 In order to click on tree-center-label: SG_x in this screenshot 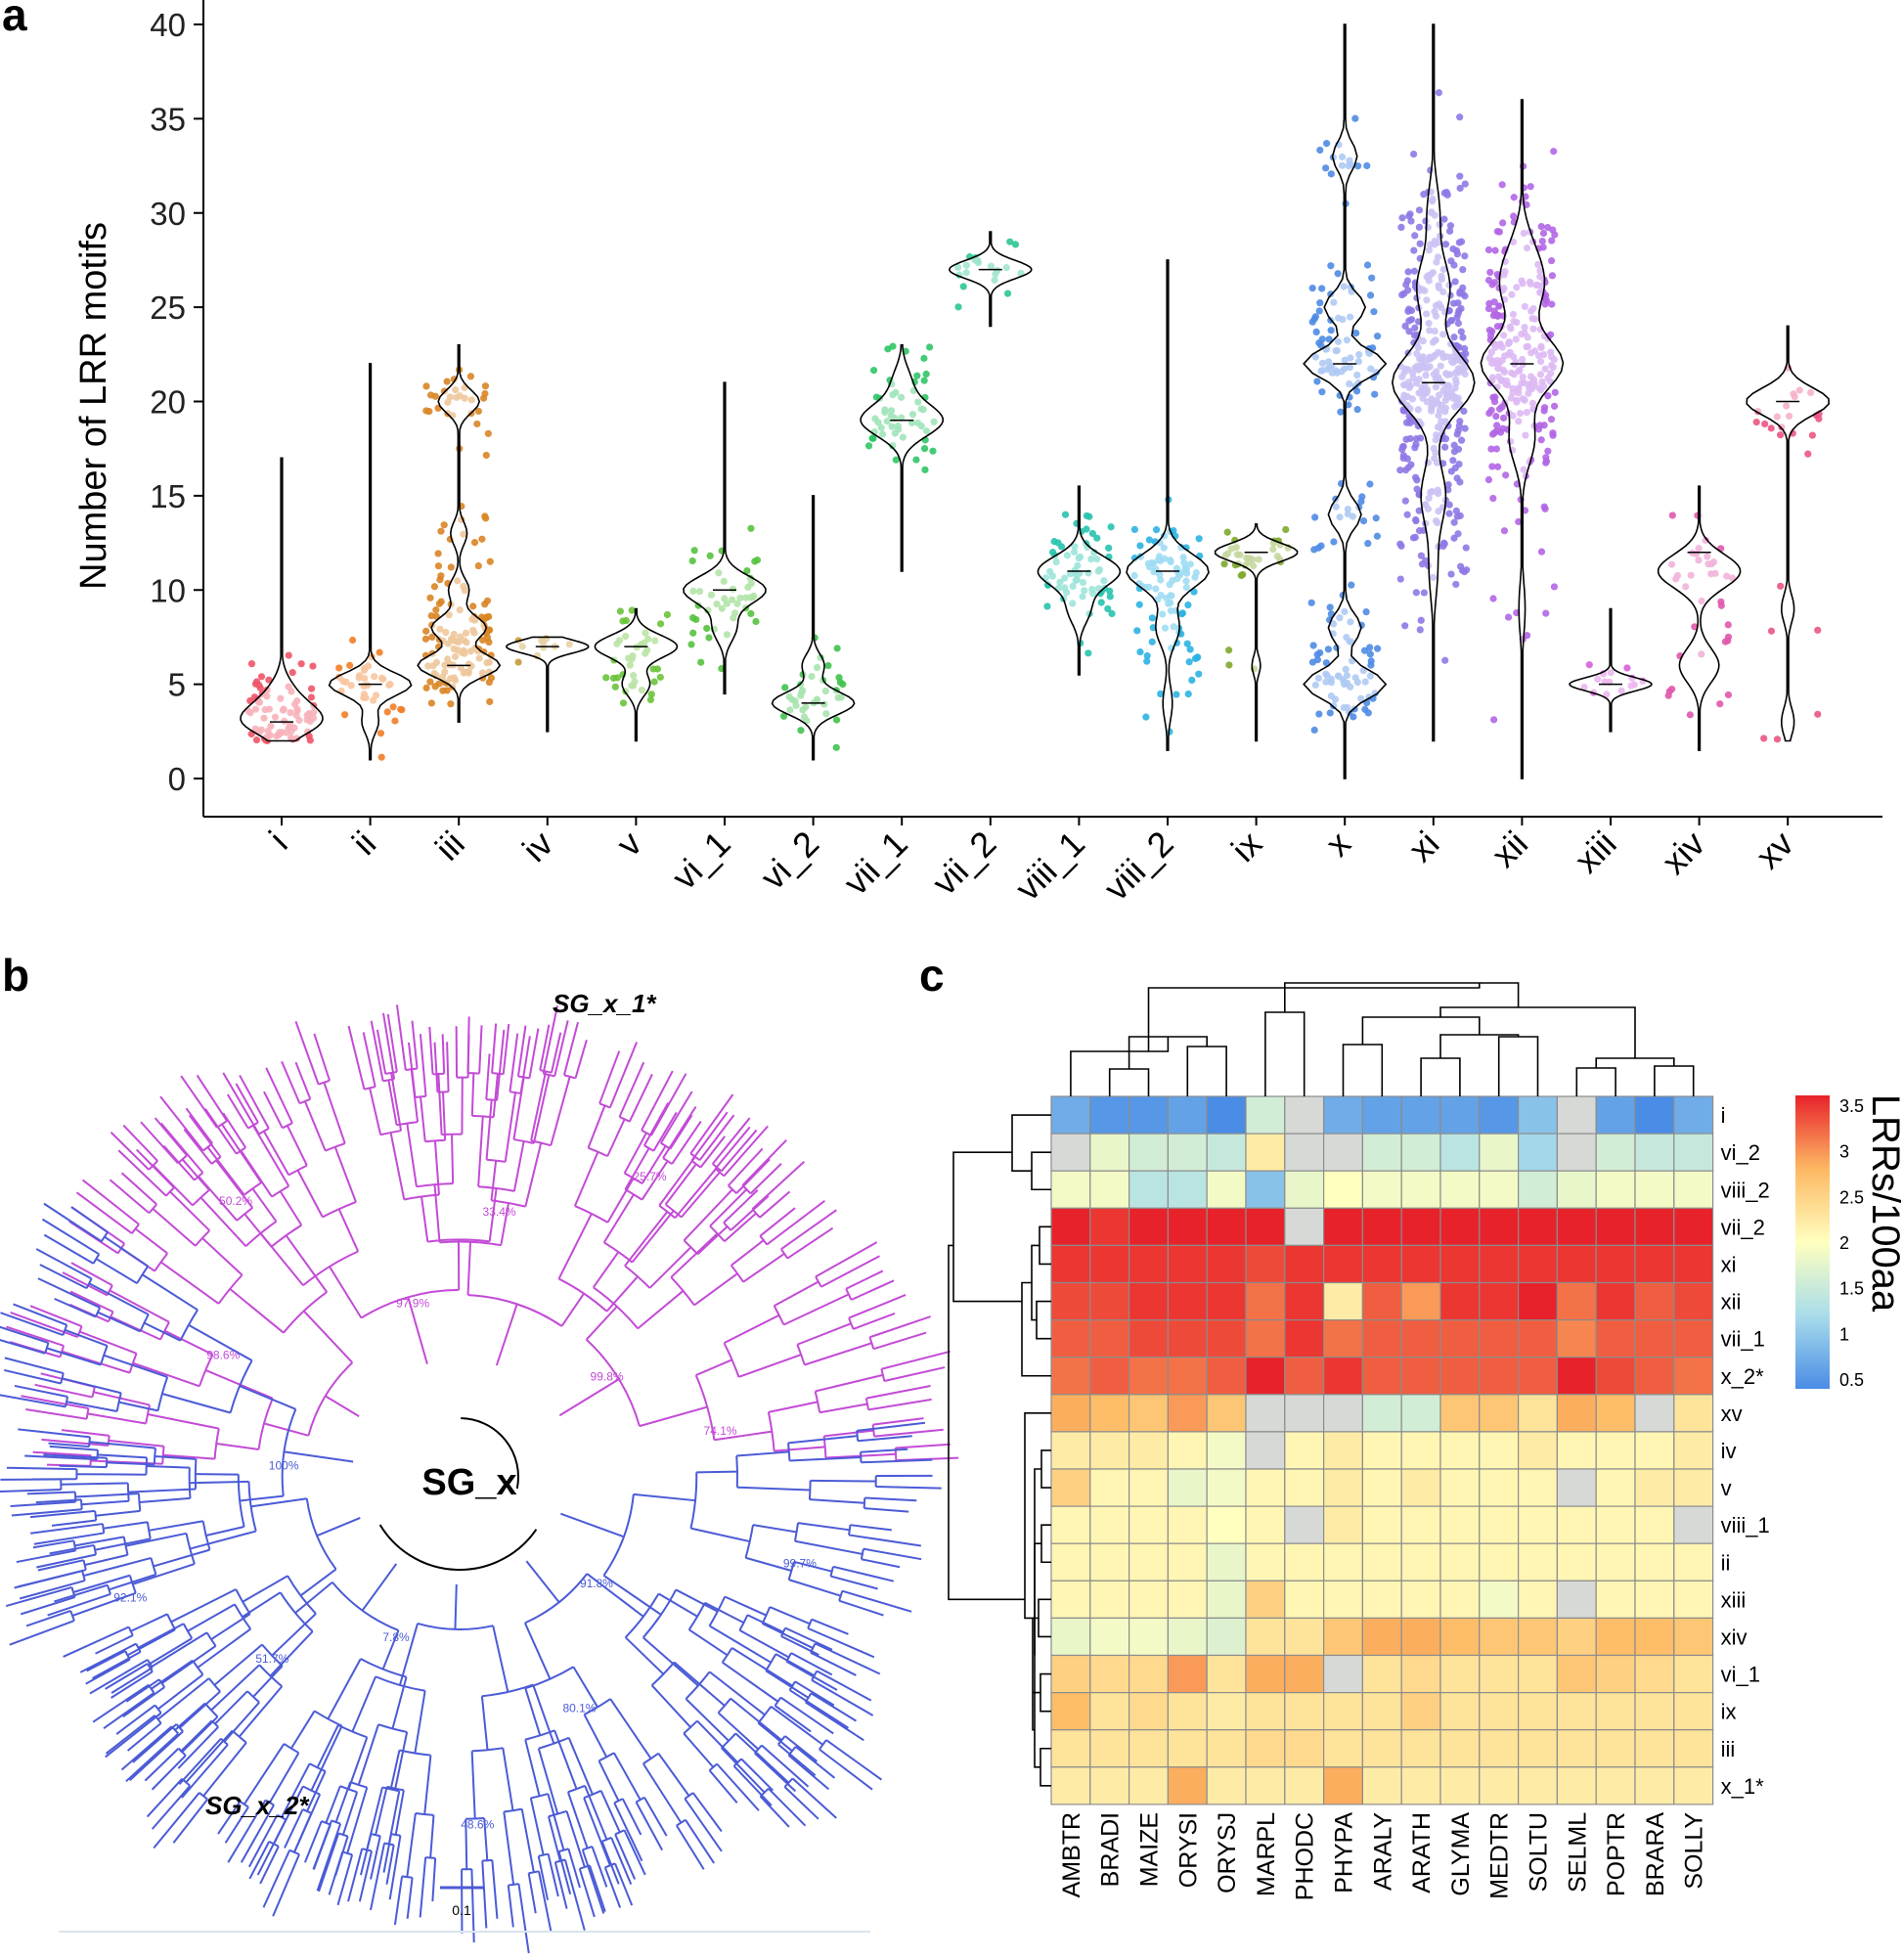, I will do `click(468, 1482)`.